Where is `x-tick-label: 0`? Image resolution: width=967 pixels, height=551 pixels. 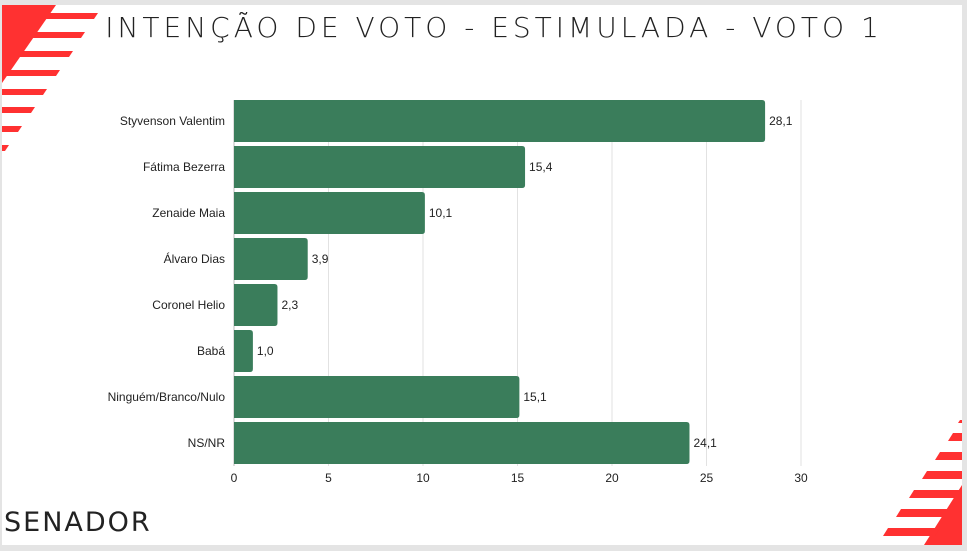
x-tick-label: 0 is located at coordinates (234, 478).